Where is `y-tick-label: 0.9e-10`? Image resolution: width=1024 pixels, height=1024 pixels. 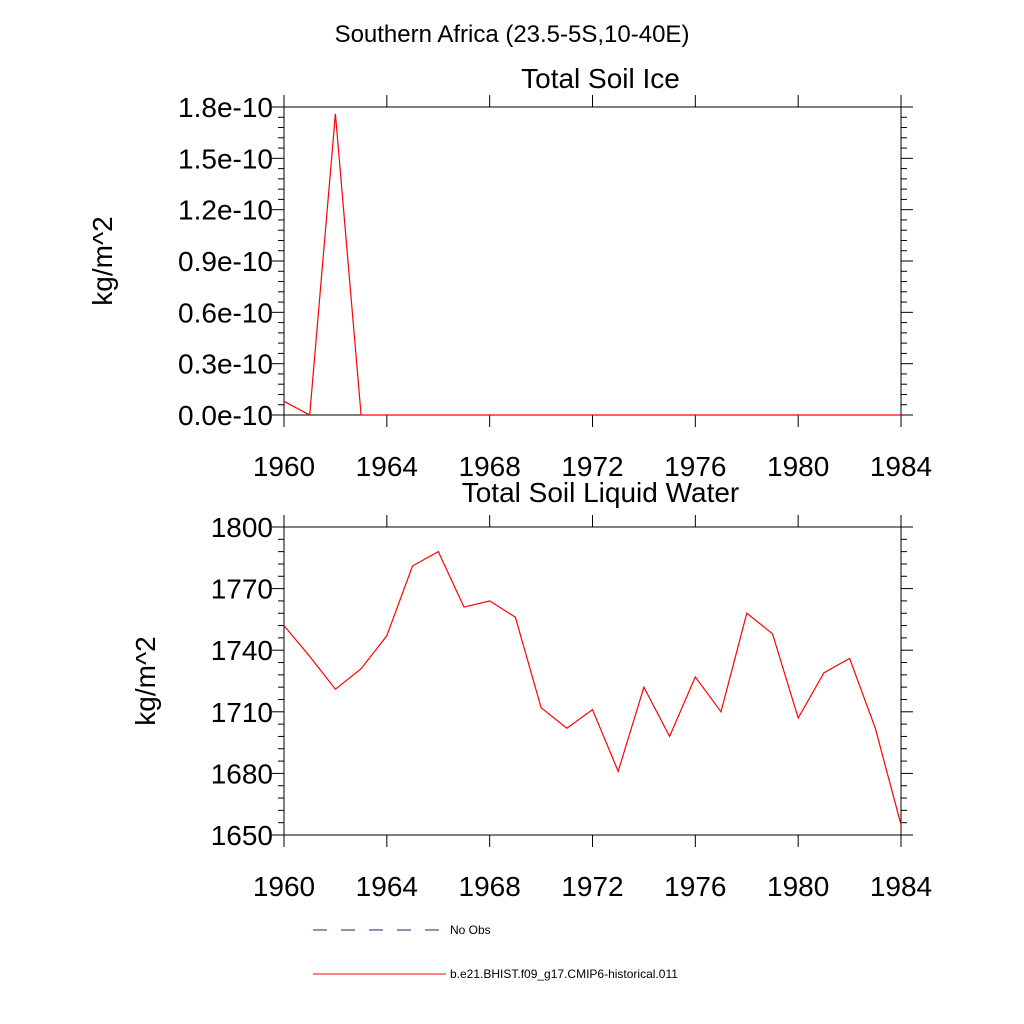
y-tick-label: 0.9e-10 is located at coordinates (225, 261).